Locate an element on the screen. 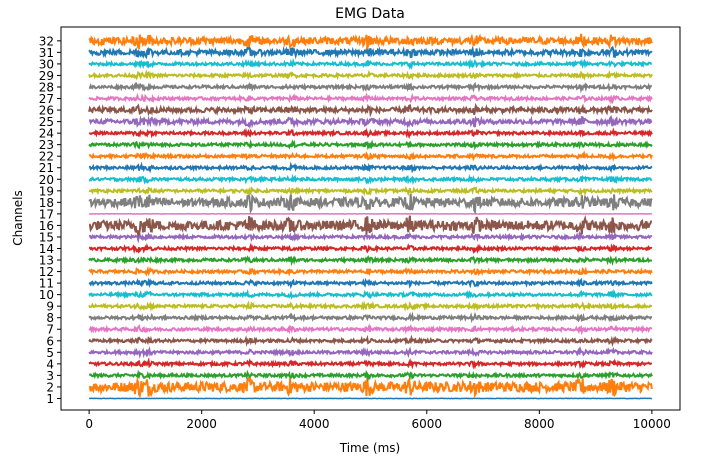  y-tick-label: 17 is located at coordinates (46, 214).